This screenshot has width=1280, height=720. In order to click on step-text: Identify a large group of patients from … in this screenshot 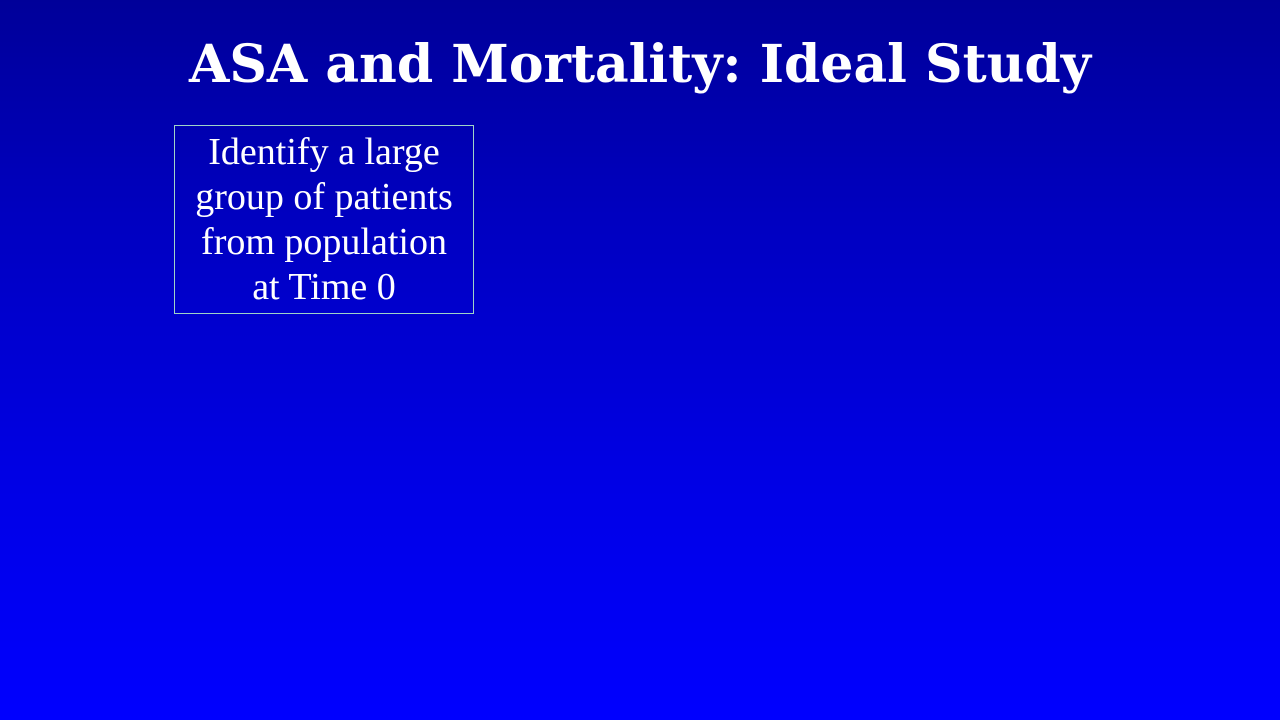, I will do `click(324, 219)`.